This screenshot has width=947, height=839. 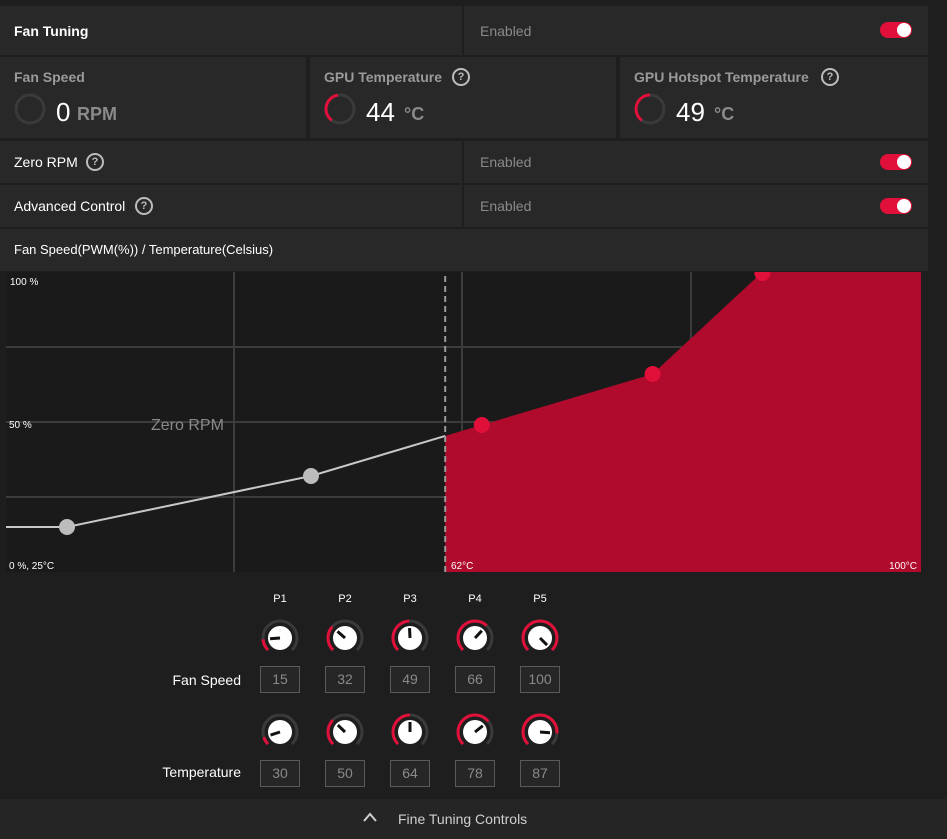 What do you see at coordinates (280, 599) in the screenshot?
I see `point-header-p1: P1` at bounding box center [280, 599].